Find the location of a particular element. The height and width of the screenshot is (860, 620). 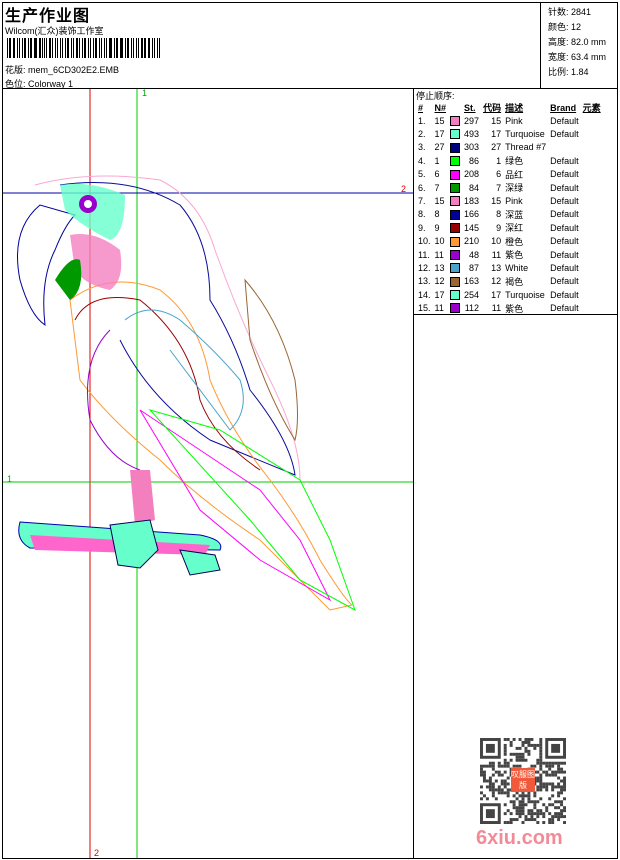

page-title: 生产作业图 is located at coordinates (48, 16).